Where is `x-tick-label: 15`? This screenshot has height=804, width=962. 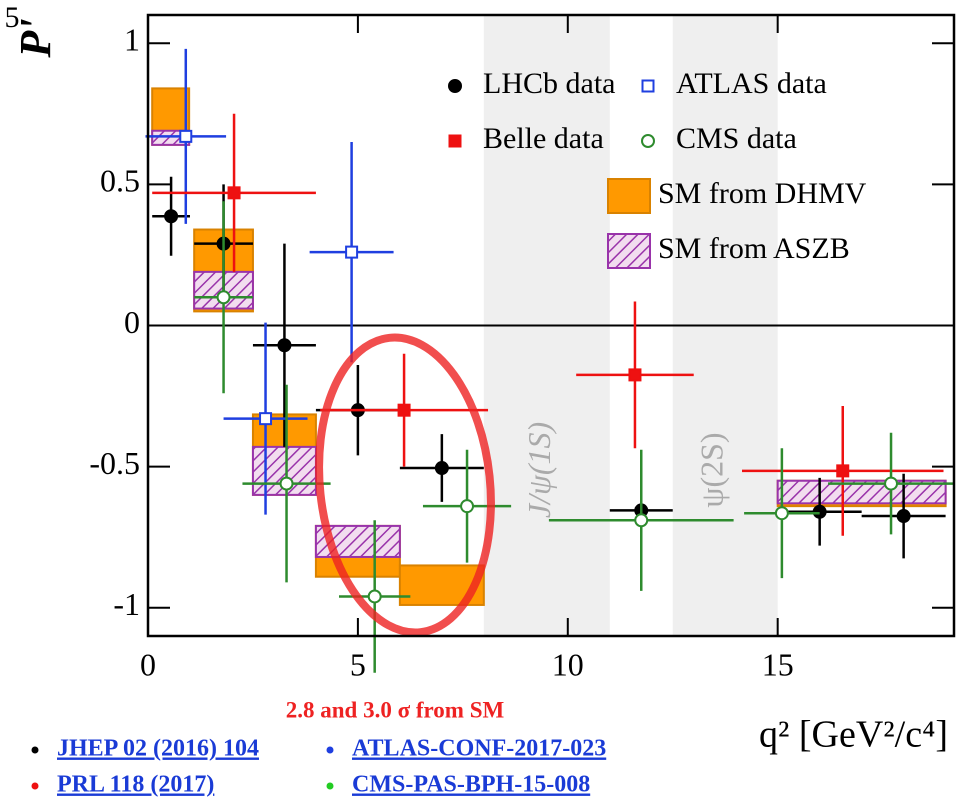 x-tick-label: 15 is located at coordinates (778, 664).